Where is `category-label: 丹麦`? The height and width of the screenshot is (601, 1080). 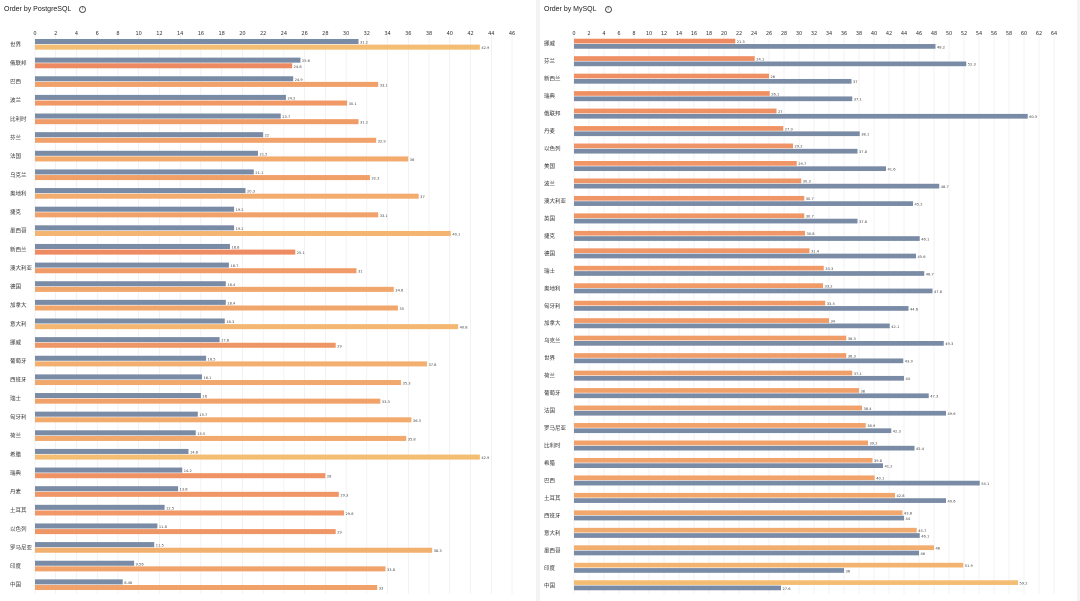 category-label: 丹麦 is located at coordinates (16, 492).